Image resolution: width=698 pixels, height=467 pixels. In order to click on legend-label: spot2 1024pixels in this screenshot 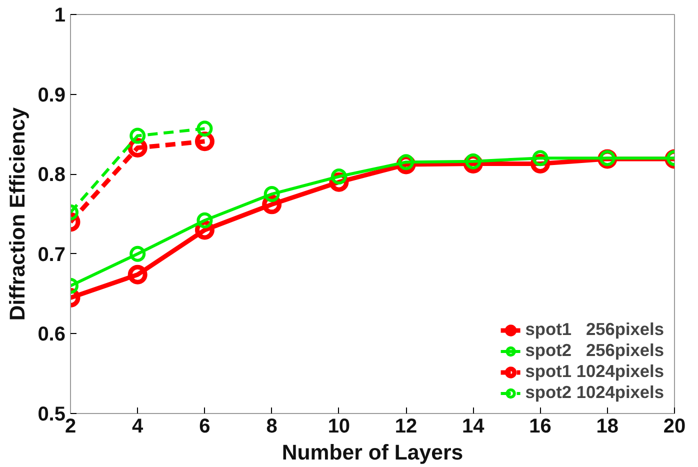, I will do `click(594, 392)`.